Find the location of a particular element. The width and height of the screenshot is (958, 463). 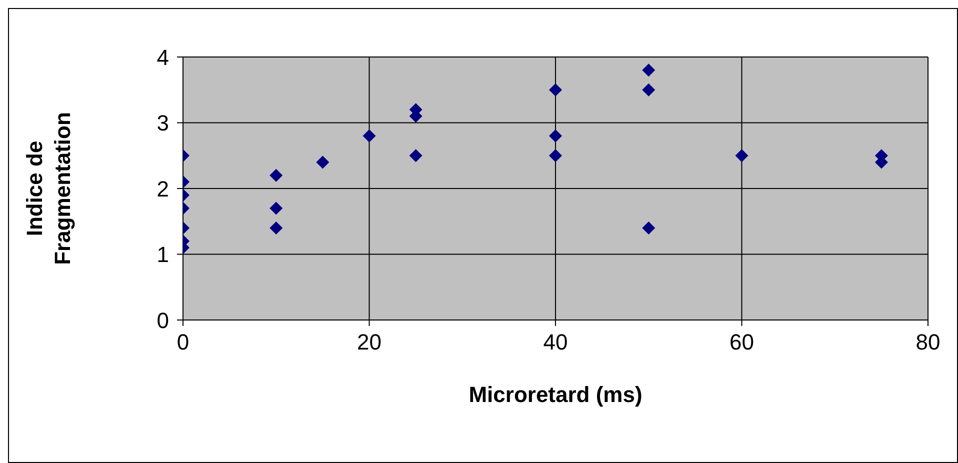

y-tick-label: 1 is located at coordinates (162, 255).